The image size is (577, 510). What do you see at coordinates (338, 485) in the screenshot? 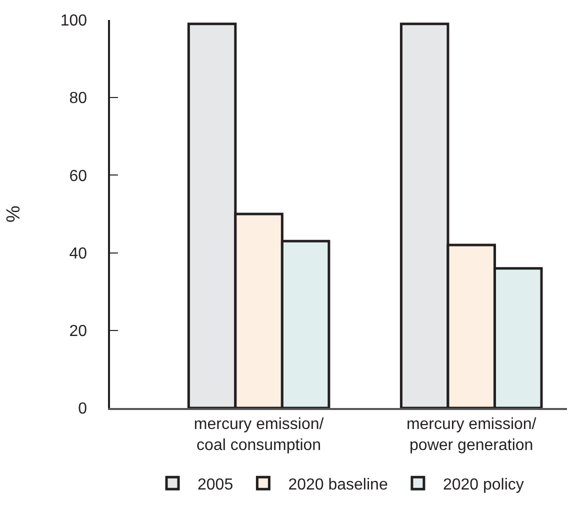
I see `legend-label: 2020 baseline` at bounding box center [338, 485].